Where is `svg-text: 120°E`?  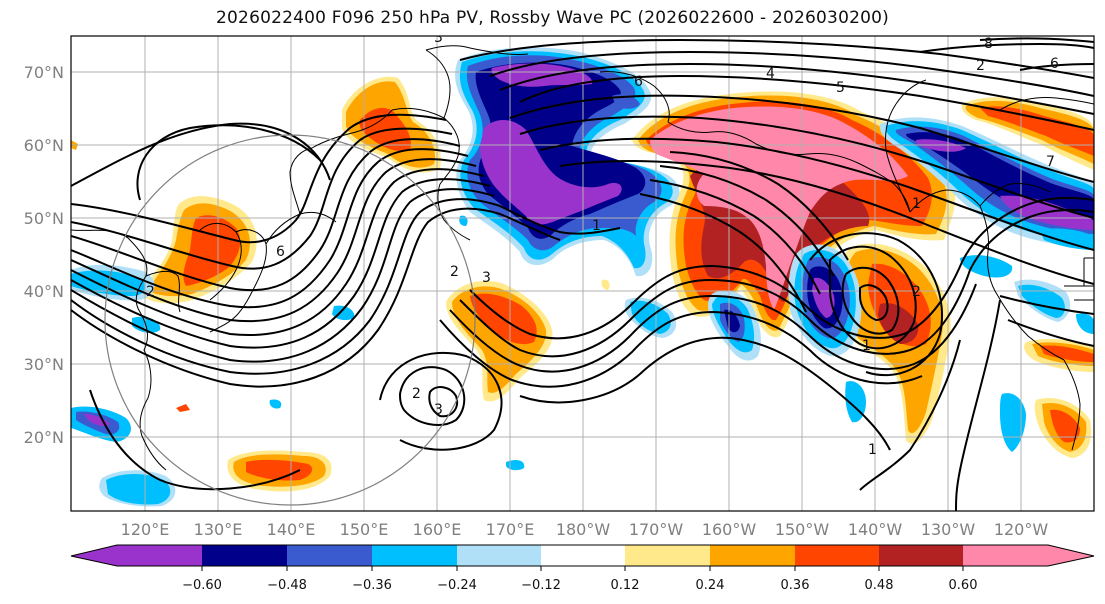
svg-text: 120°E is located at coordinates (145, 529).